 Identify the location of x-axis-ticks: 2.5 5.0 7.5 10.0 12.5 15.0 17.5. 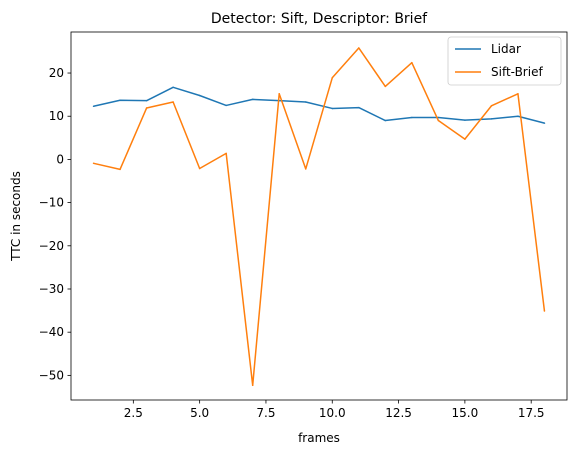
(334, 410).